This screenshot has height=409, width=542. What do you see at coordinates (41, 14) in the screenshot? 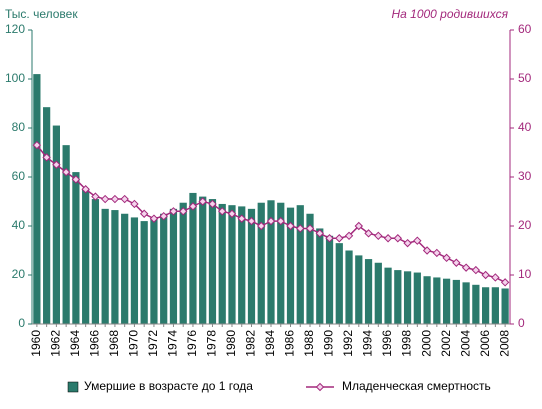
I see `y-axis-label: Тыс. человек` at bounding box center [41, 14].